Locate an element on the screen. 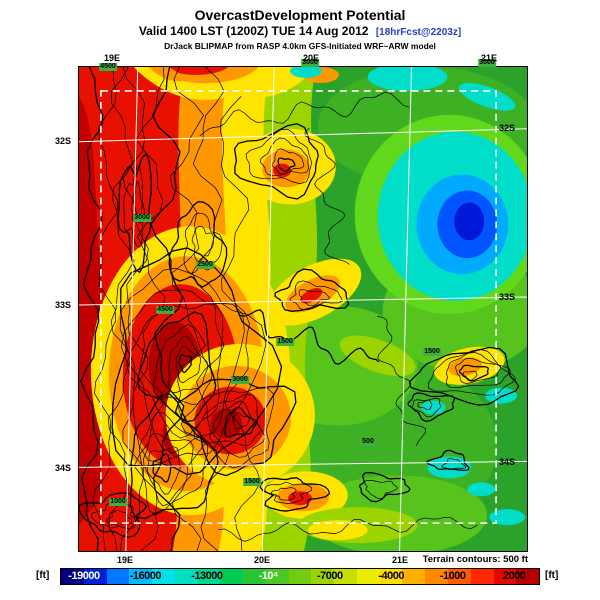  lat-label-left: 33S is located at coordinates (63, 305).